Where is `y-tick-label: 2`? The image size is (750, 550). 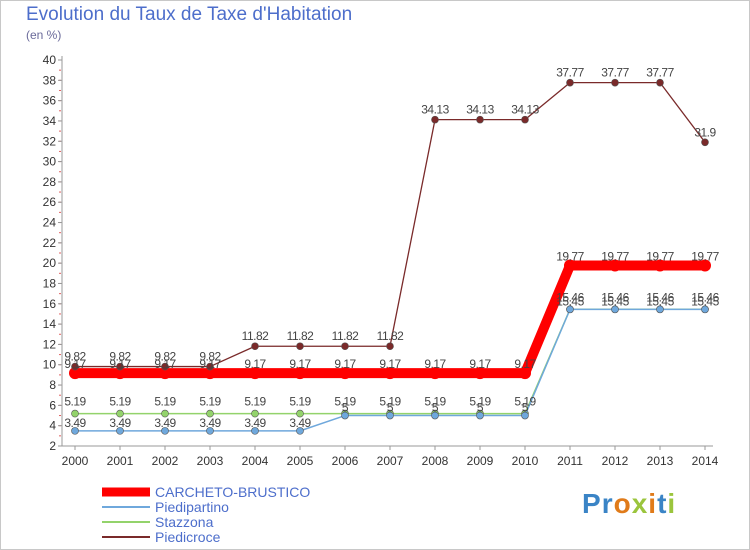
y-tick-label: 2 is located at coordinates (52, 446).